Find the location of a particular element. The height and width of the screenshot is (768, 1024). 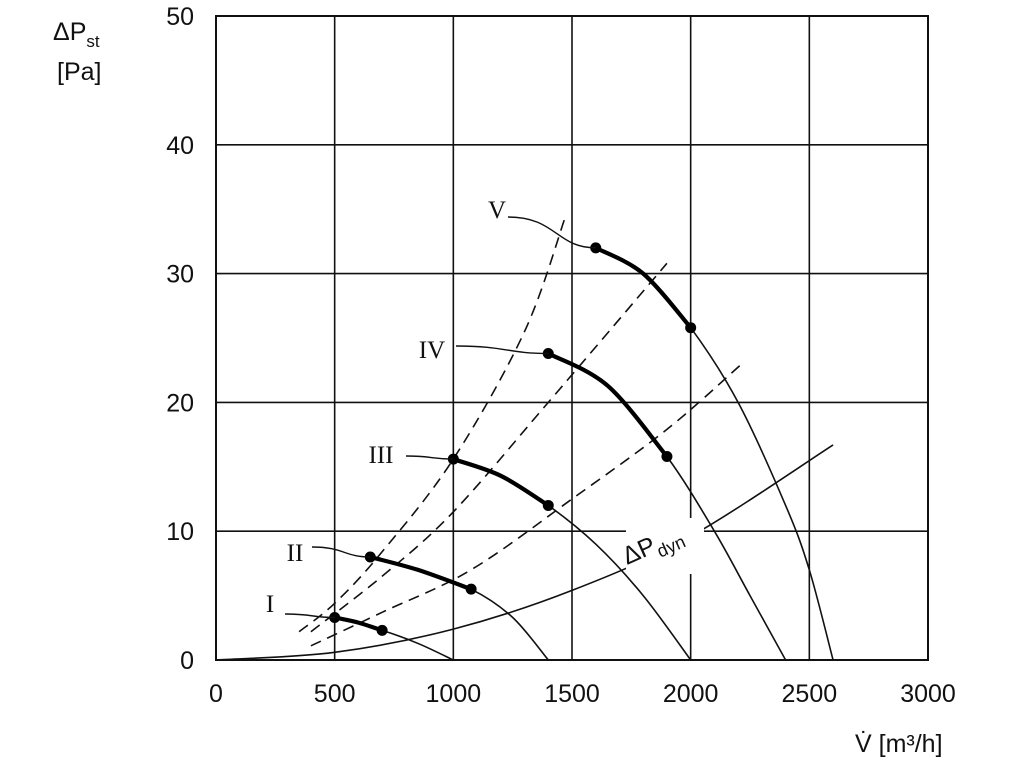

fan-curve-label-ii: II is located at coordinates (295, 553).